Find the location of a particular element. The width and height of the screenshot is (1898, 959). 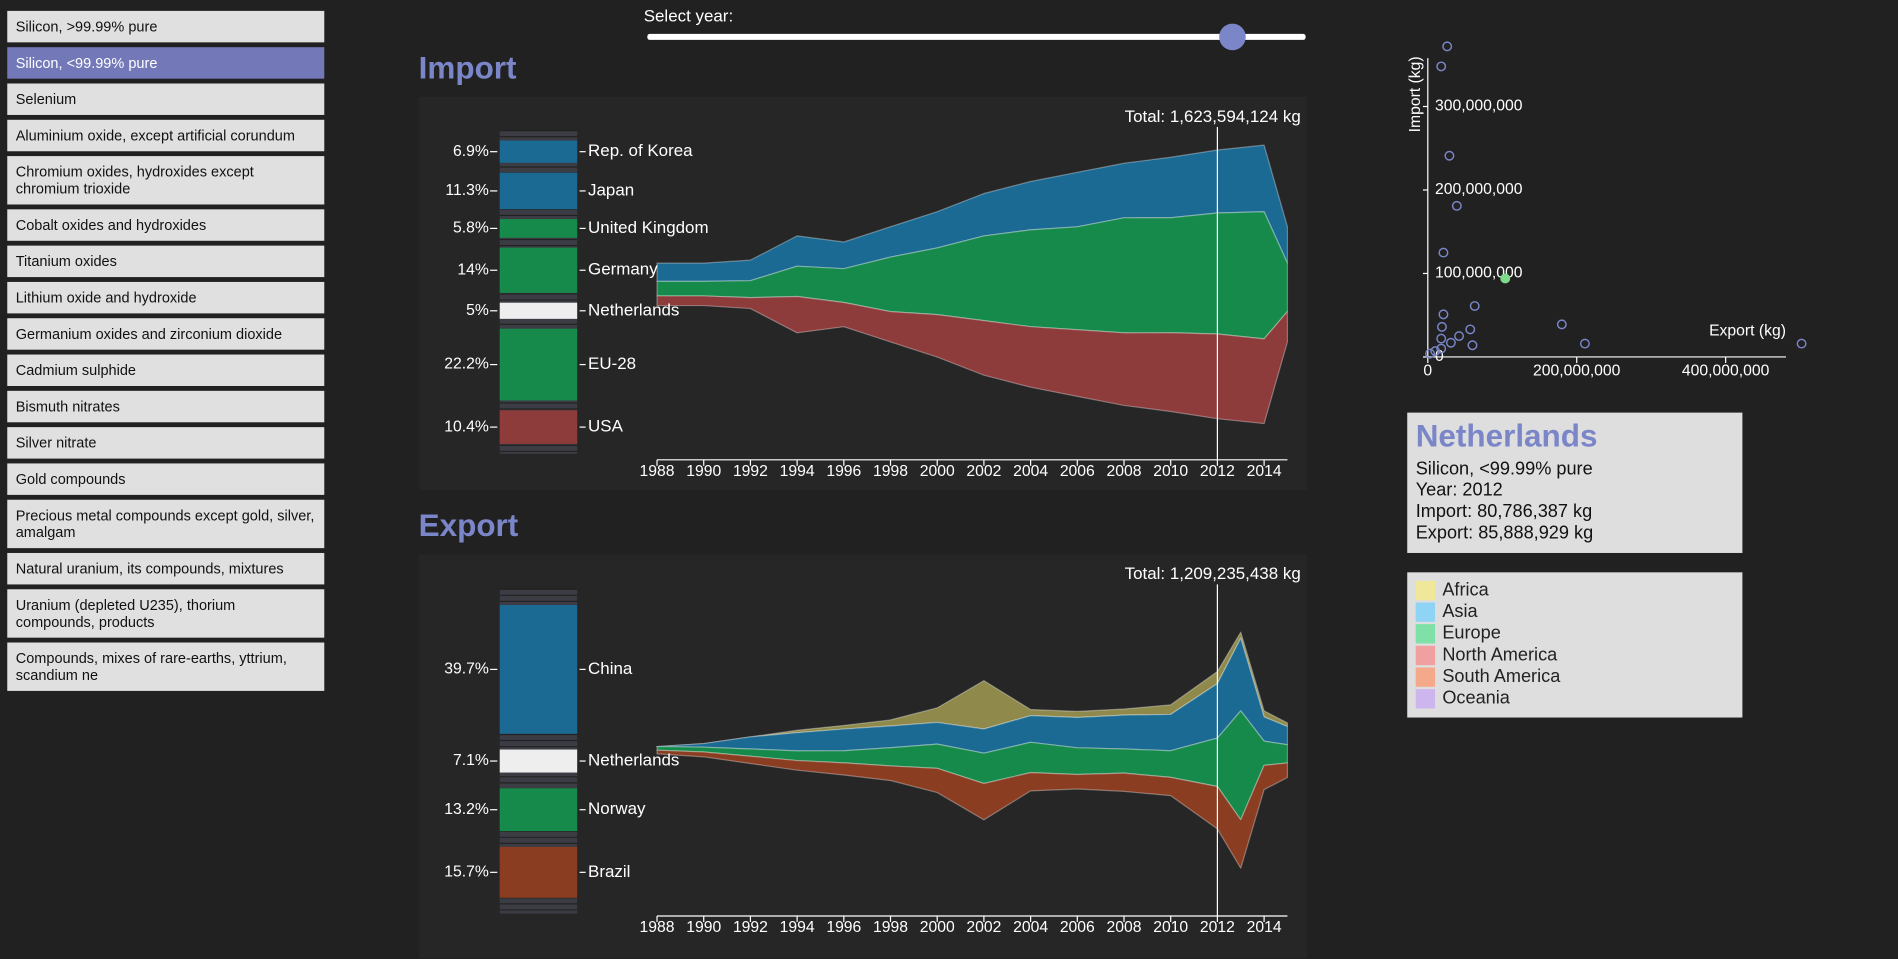

info-title: Netherlands is located at coordinates (1507, 435).